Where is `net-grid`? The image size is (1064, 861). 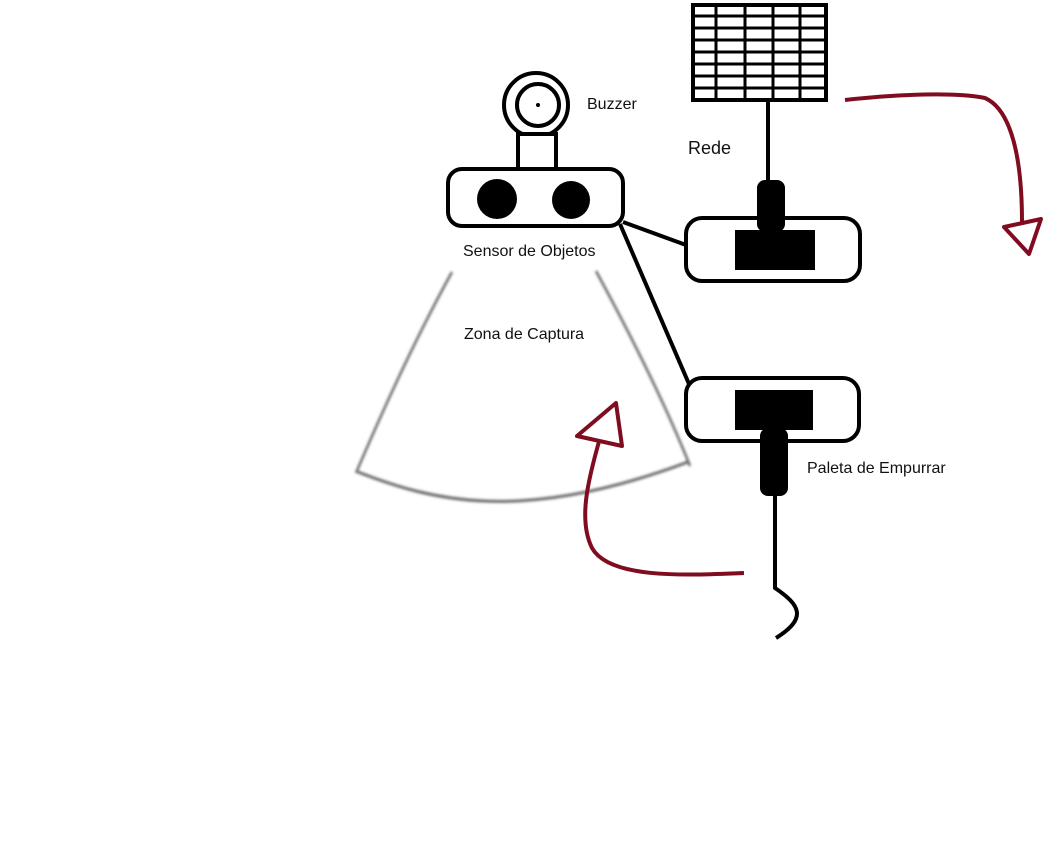 net-grid is located at coordinates (759, 52).